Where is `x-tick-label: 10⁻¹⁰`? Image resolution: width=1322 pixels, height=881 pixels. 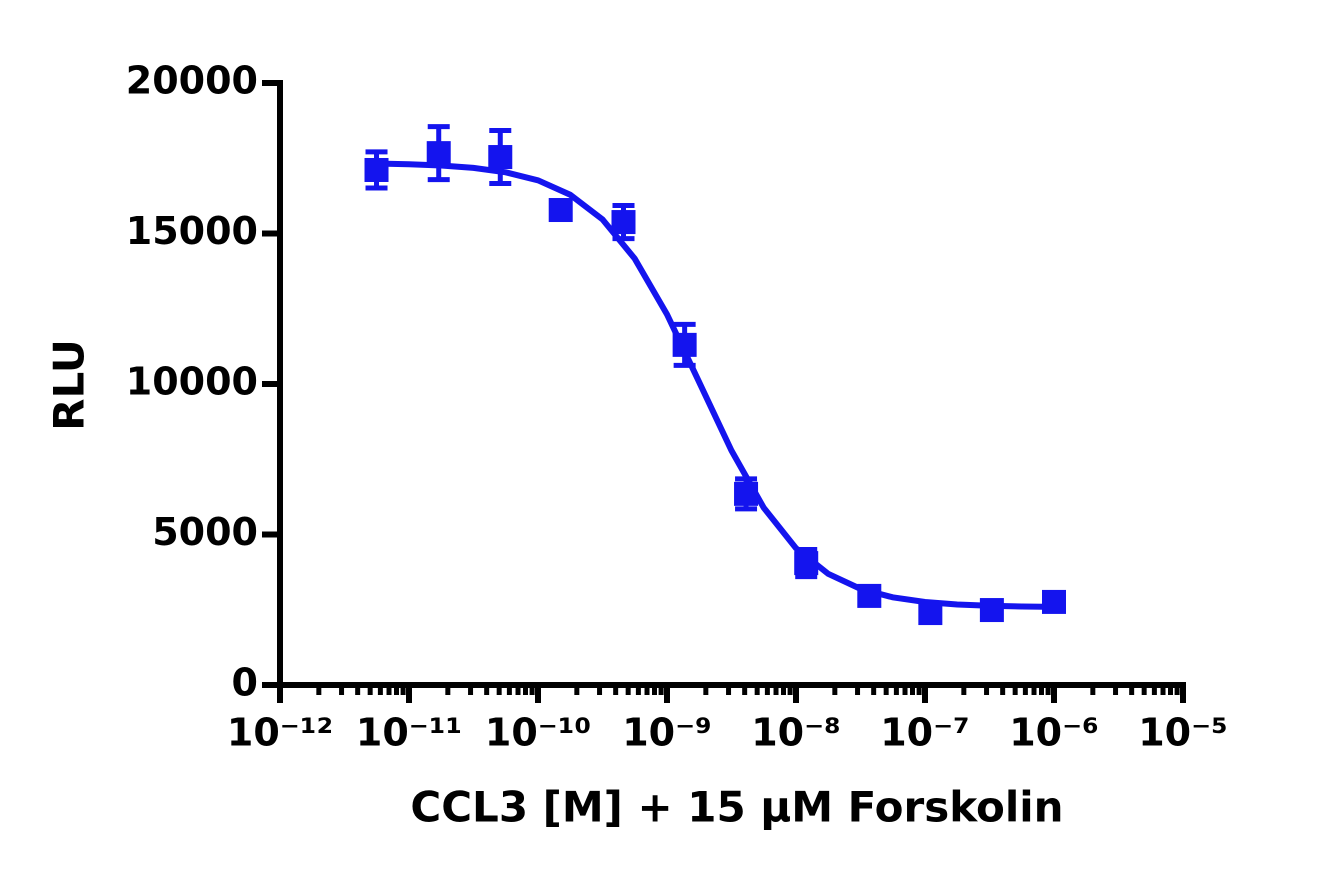
x-tick-label: 10⁻¹⁰ is located at coordinates (538, 733).